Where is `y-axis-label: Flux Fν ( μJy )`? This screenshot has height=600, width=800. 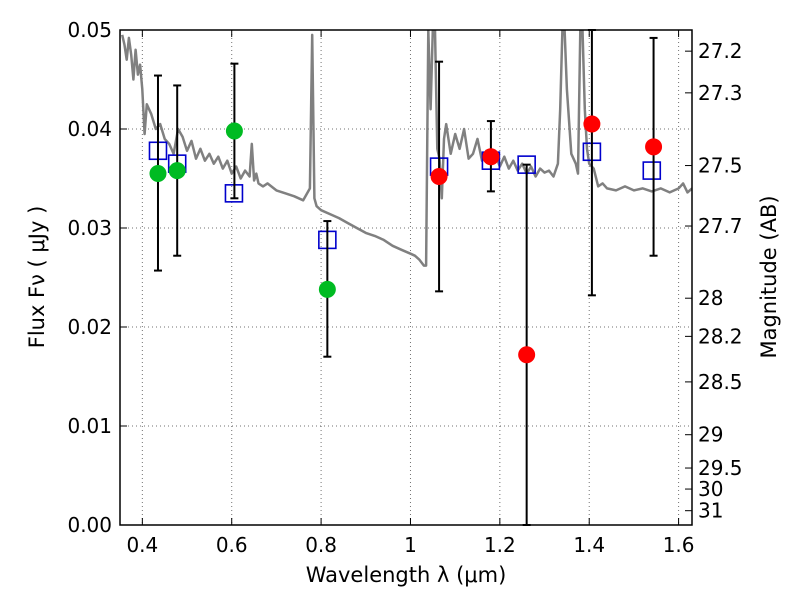
y-axis-label: Flux Fν ( μJy ) is located at coordinates (37, 277).